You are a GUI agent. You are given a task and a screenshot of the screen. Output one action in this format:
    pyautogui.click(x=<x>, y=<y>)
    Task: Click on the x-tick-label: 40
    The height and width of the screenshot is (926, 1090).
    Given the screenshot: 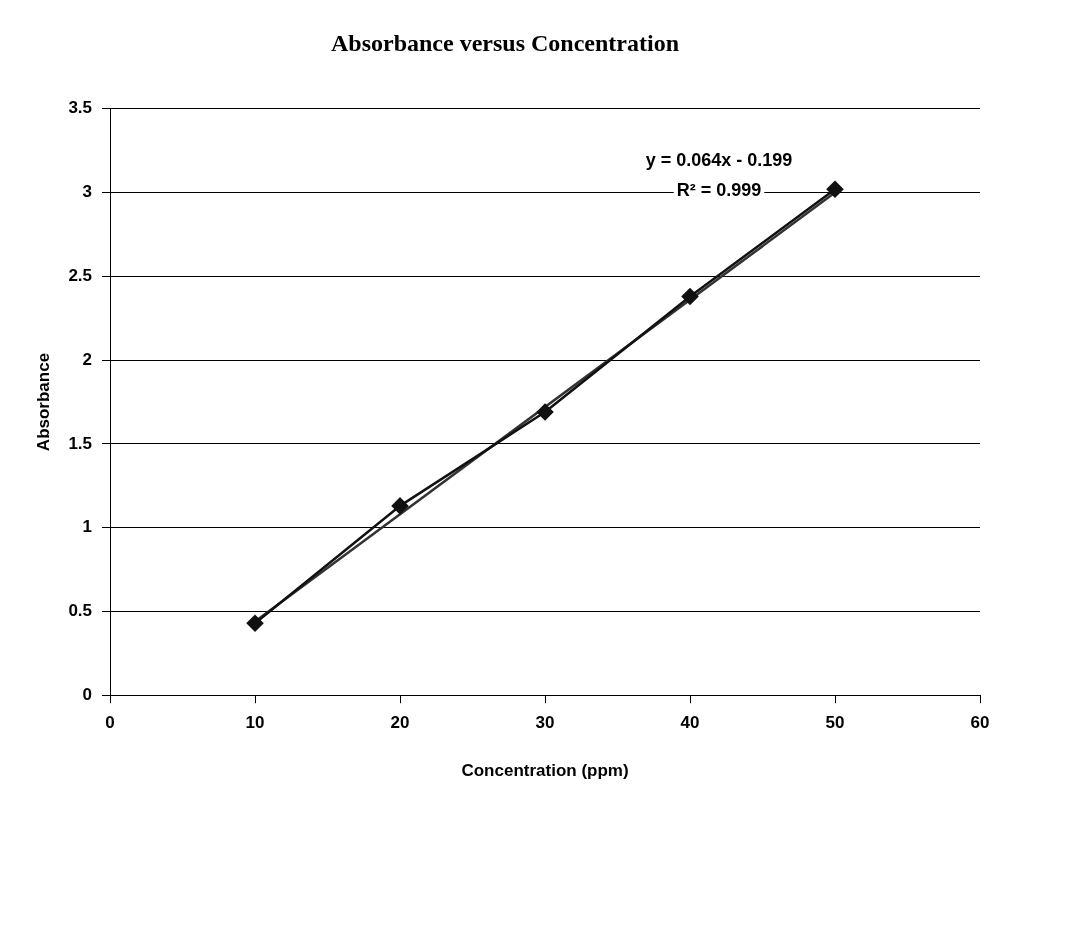 What is the action you would take?
    pyautogui.click(x=690, y=723)
    